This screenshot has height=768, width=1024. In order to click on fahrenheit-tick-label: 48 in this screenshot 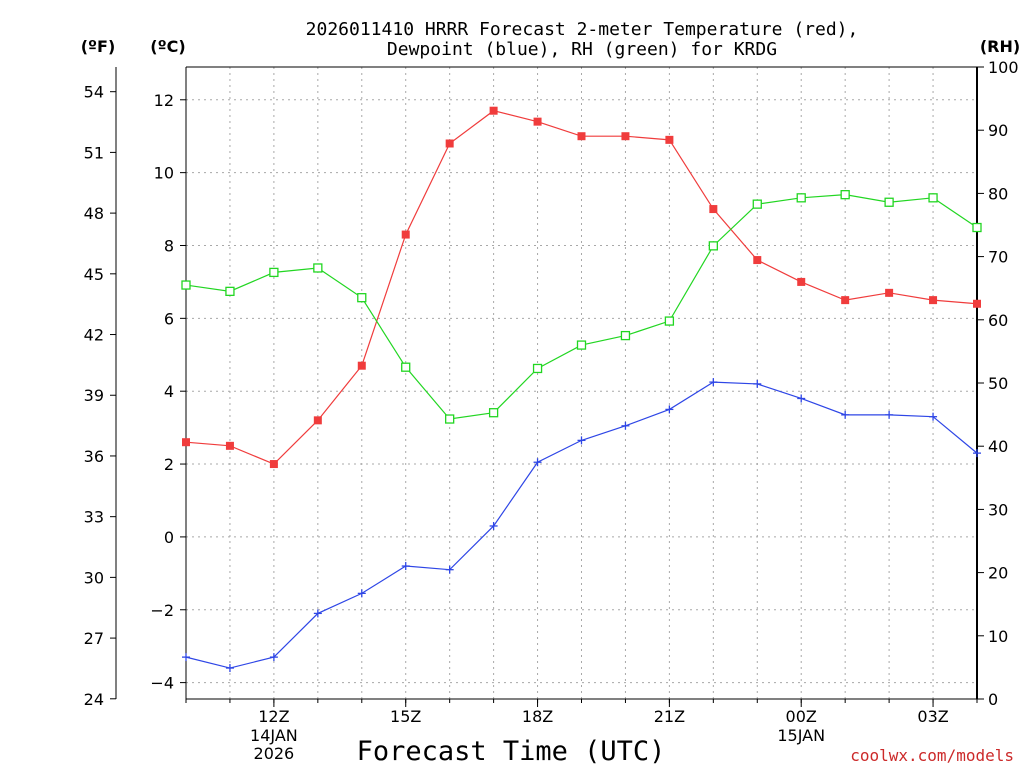, I will do `click(94, 213)`.